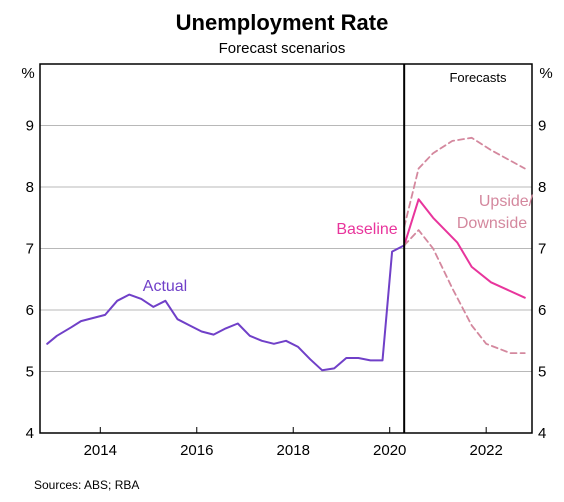 The image size is (564, 502). What do you see at coordinates (542, 433) in the screenshot?
I see `y-tick-right-4: 4` at bounding box center [542, 433].